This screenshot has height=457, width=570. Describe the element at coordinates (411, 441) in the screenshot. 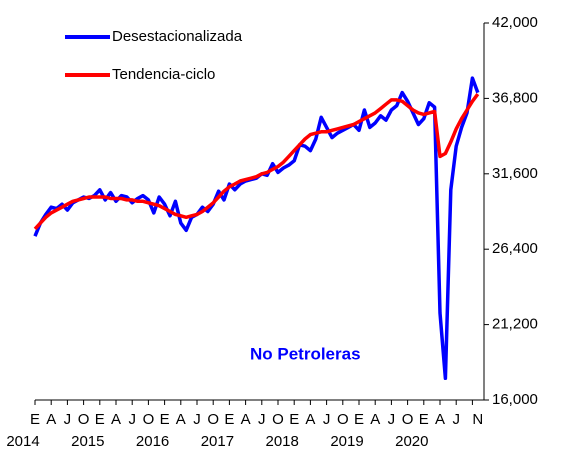

I see `year-label: 2020` at that location.